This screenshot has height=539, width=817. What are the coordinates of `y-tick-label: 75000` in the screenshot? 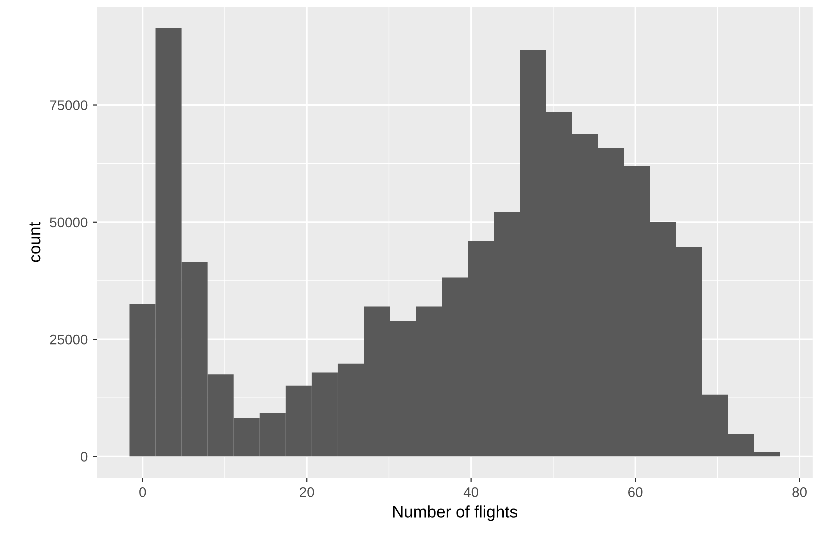 It's located at (69, 105).